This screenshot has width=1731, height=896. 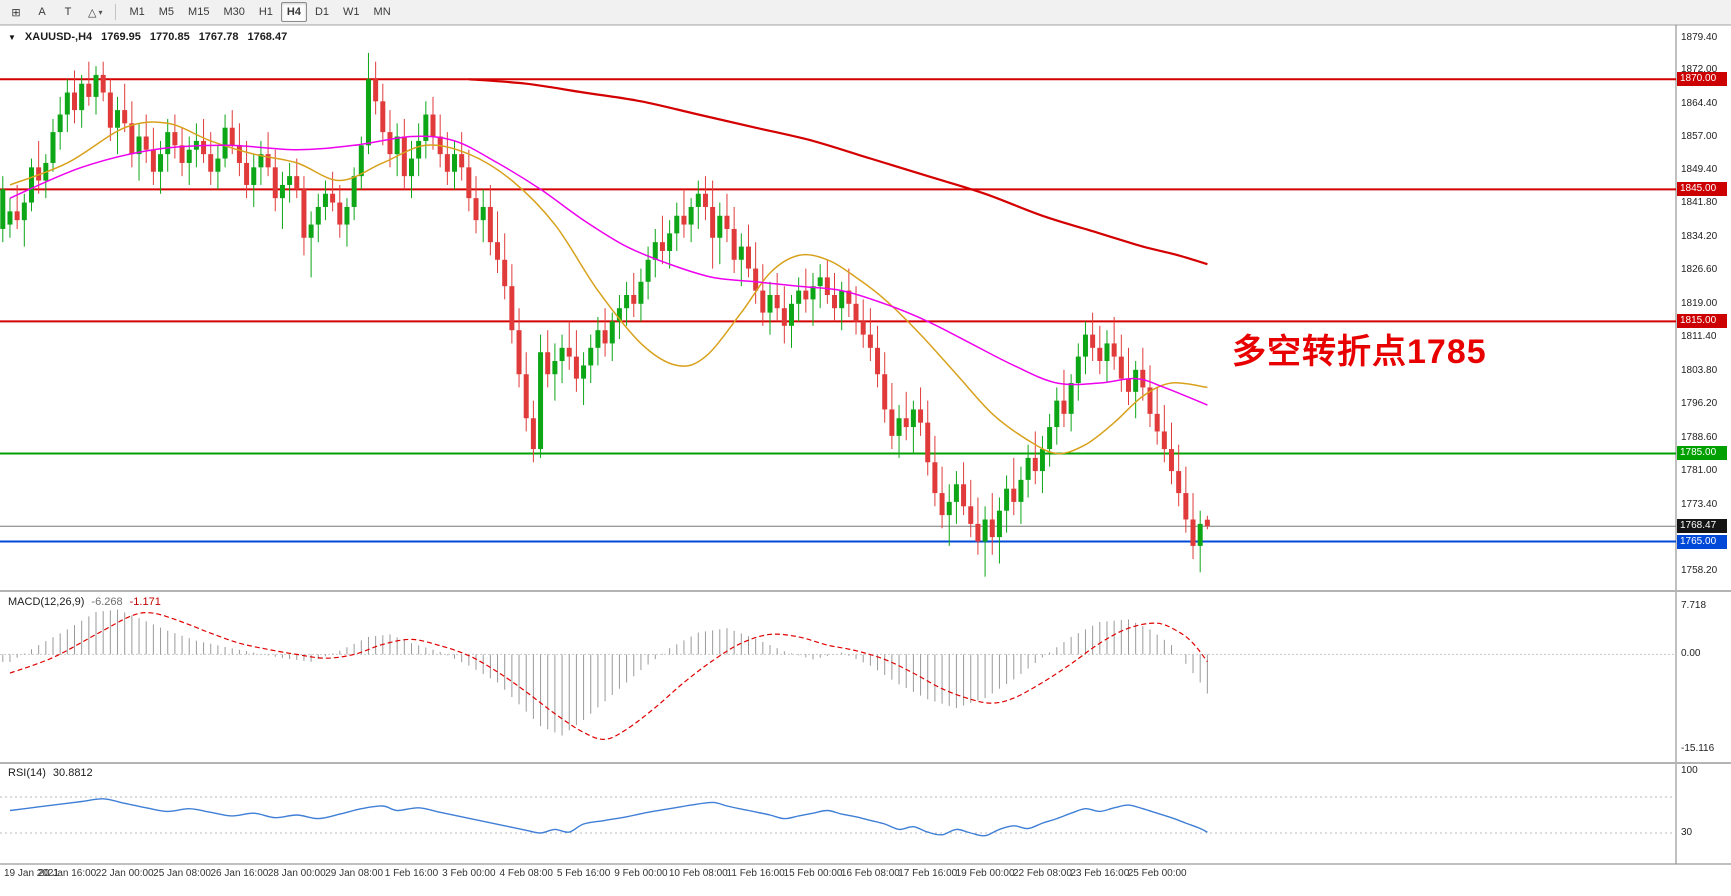 I want to click on arrow-tool-button: A, so click(x=42, y=12).